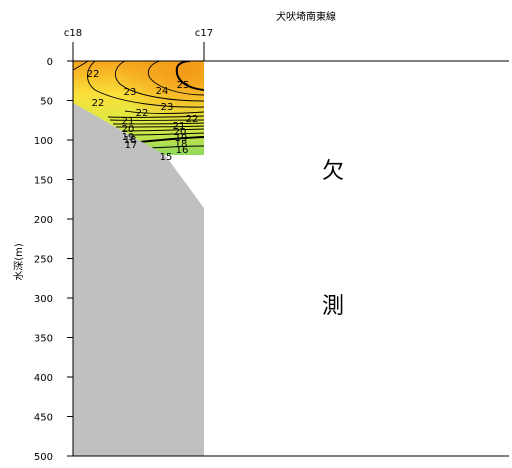 This screenshot has width=512, height=468. I want to click on contour-label: 24, so click(162, 91).